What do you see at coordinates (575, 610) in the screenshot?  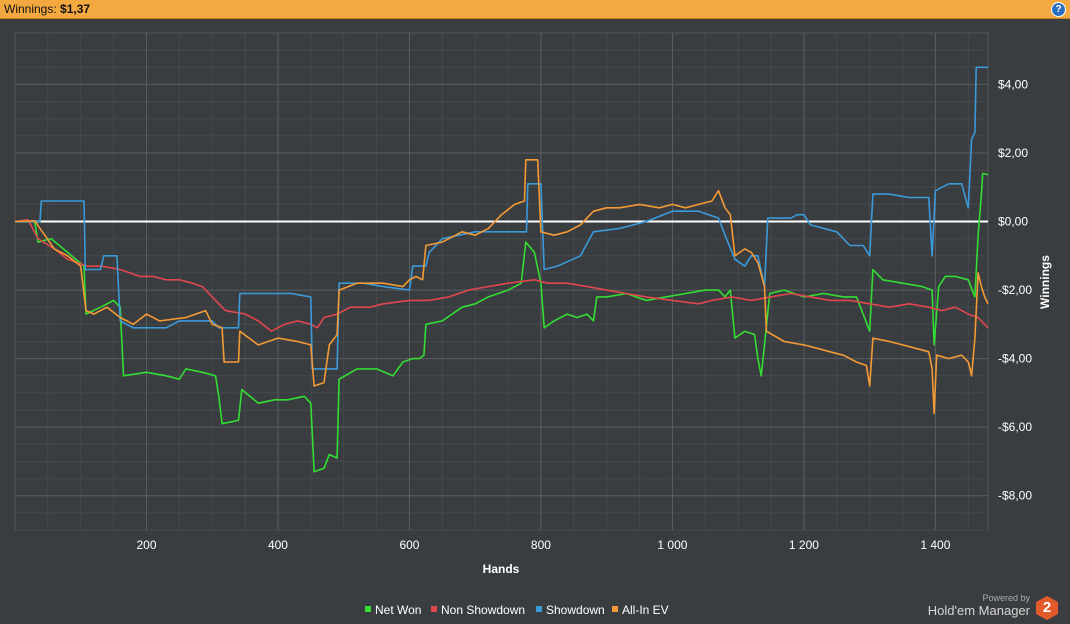 I see `legend-label: Showdown` at bounding box center [575, 610].